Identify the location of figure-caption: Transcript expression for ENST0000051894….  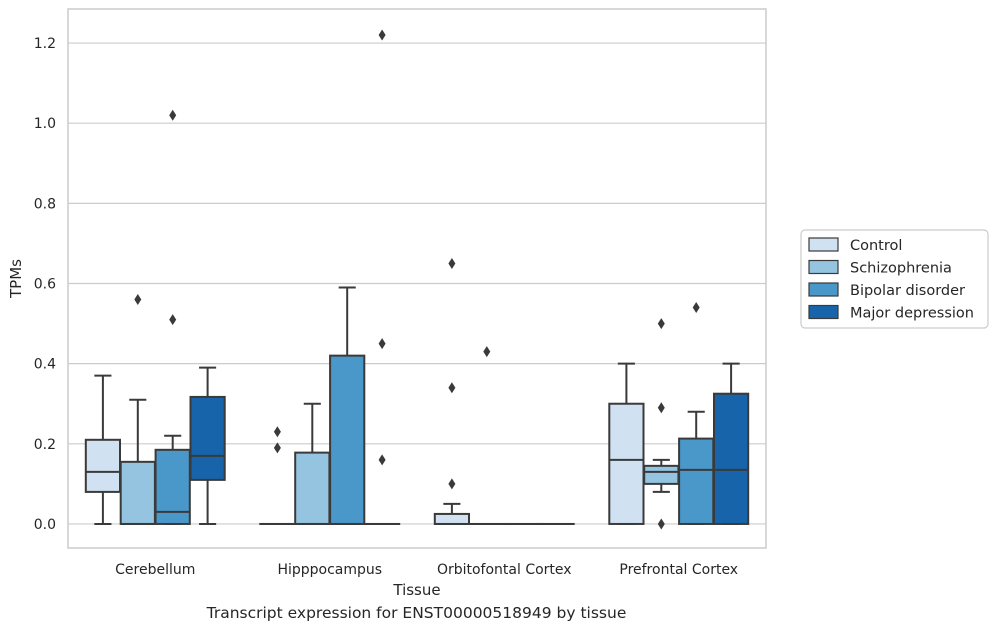
(416, 613).